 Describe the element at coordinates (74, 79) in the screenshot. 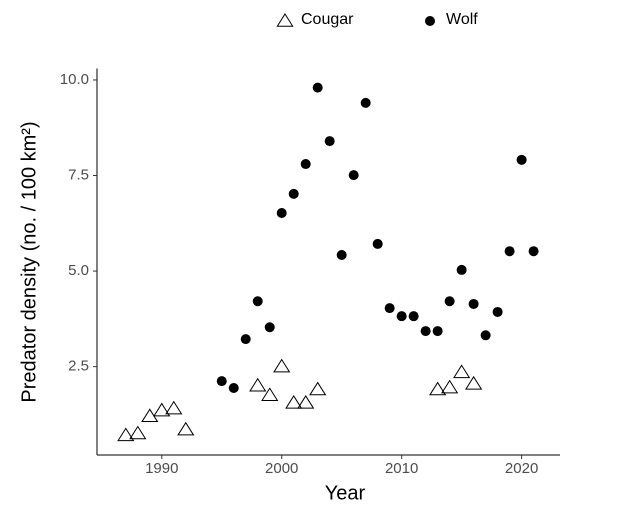

I see `y-tick-label: 10.0` at that location.